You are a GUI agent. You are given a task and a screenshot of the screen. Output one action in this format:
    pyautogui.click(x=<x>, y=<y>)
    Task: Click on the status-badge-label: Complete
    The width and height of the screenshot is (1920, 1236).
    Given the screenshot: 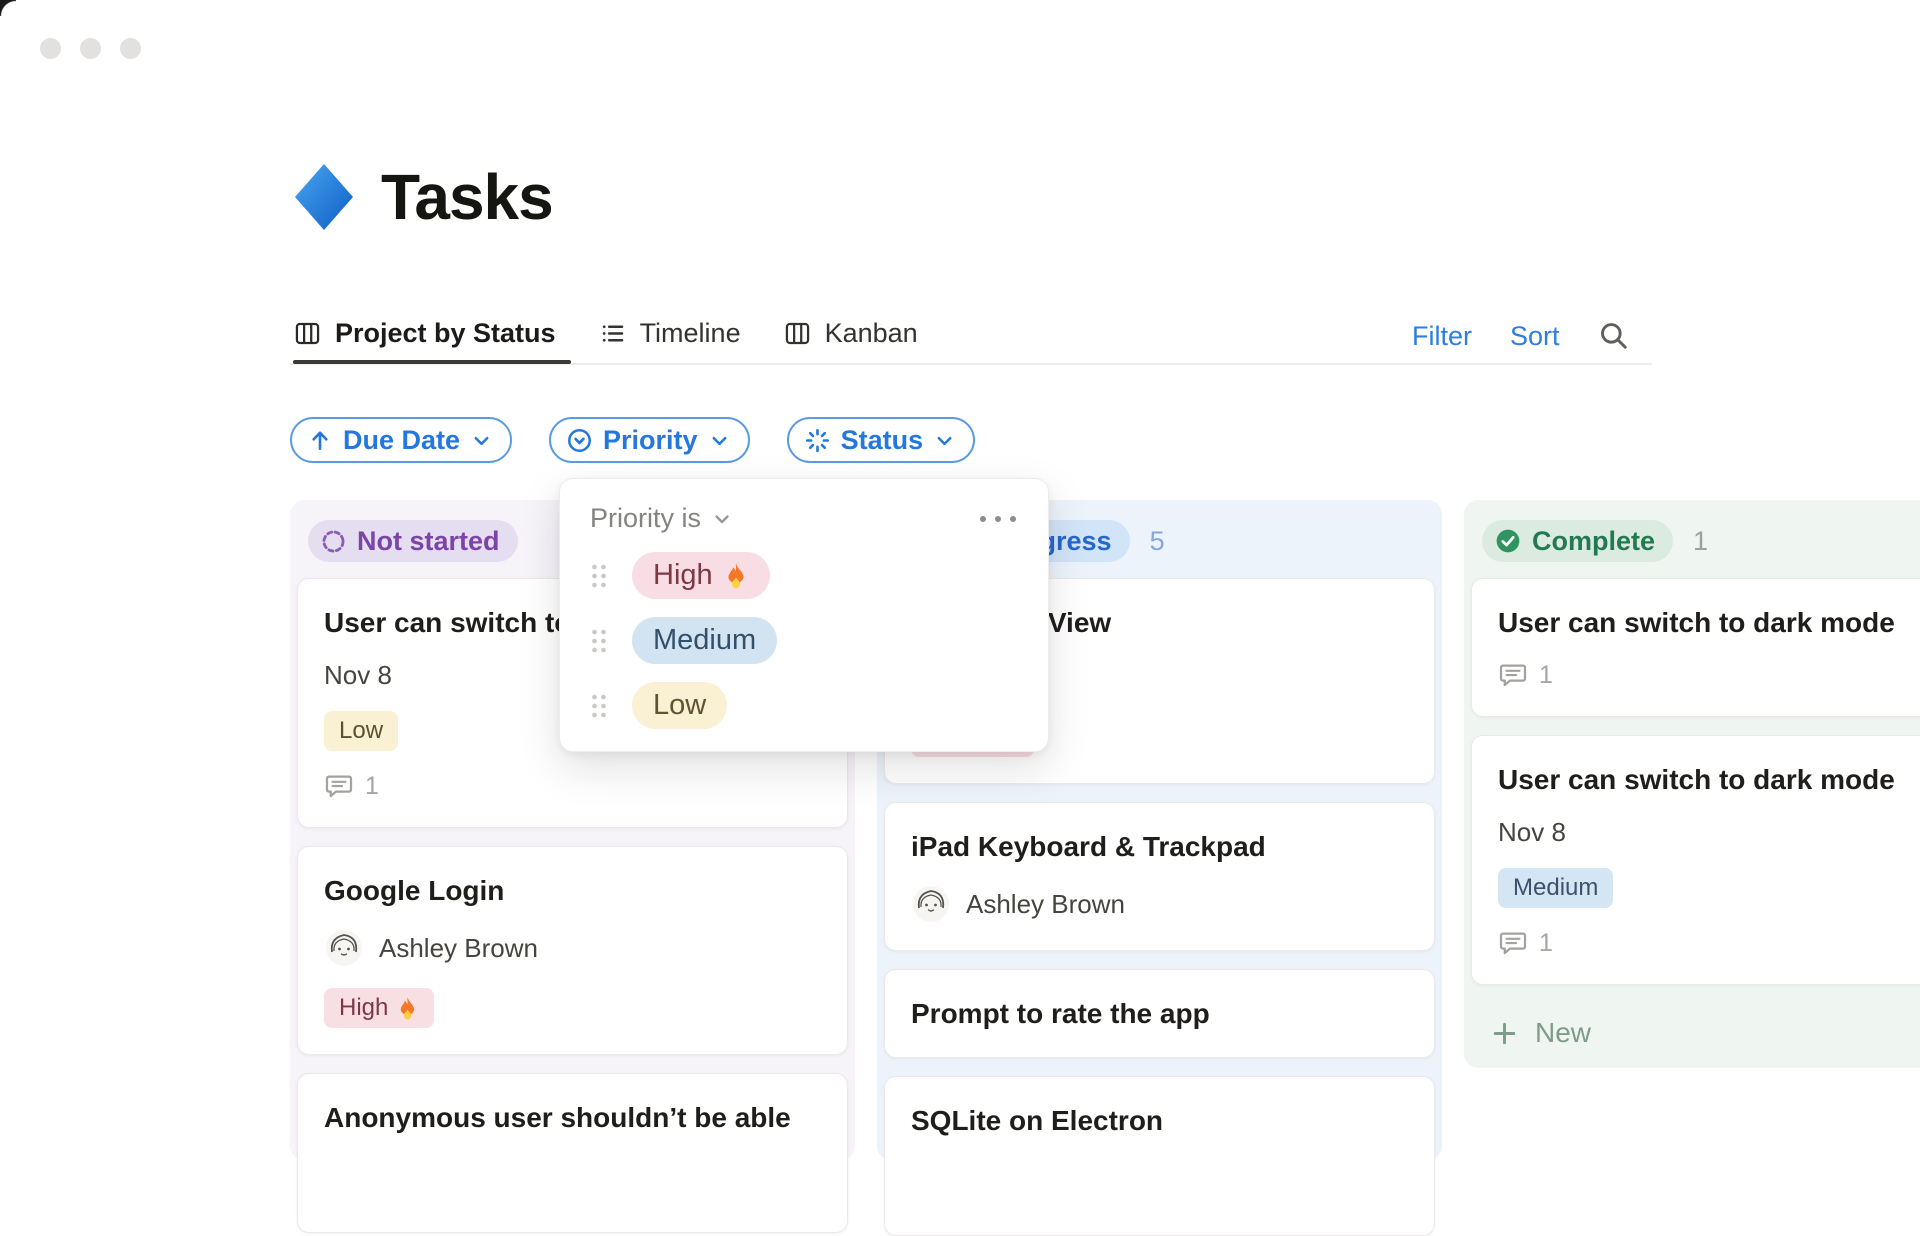 What is the action you would take?
    pyautogui.click(x=1594, y=540)
    